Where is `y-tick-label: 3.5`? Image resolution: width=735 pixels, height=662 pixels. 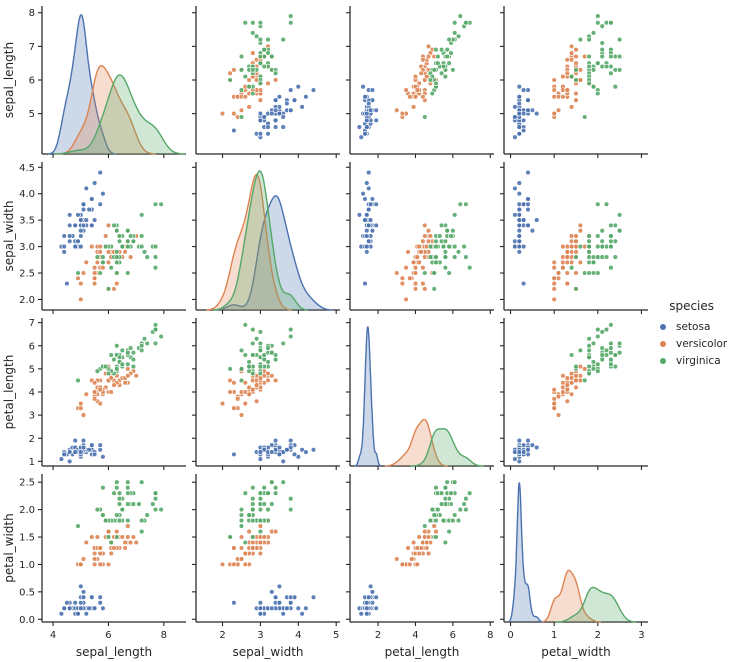 y-tick-label: 3.5 is located at coordinates (27, 221).